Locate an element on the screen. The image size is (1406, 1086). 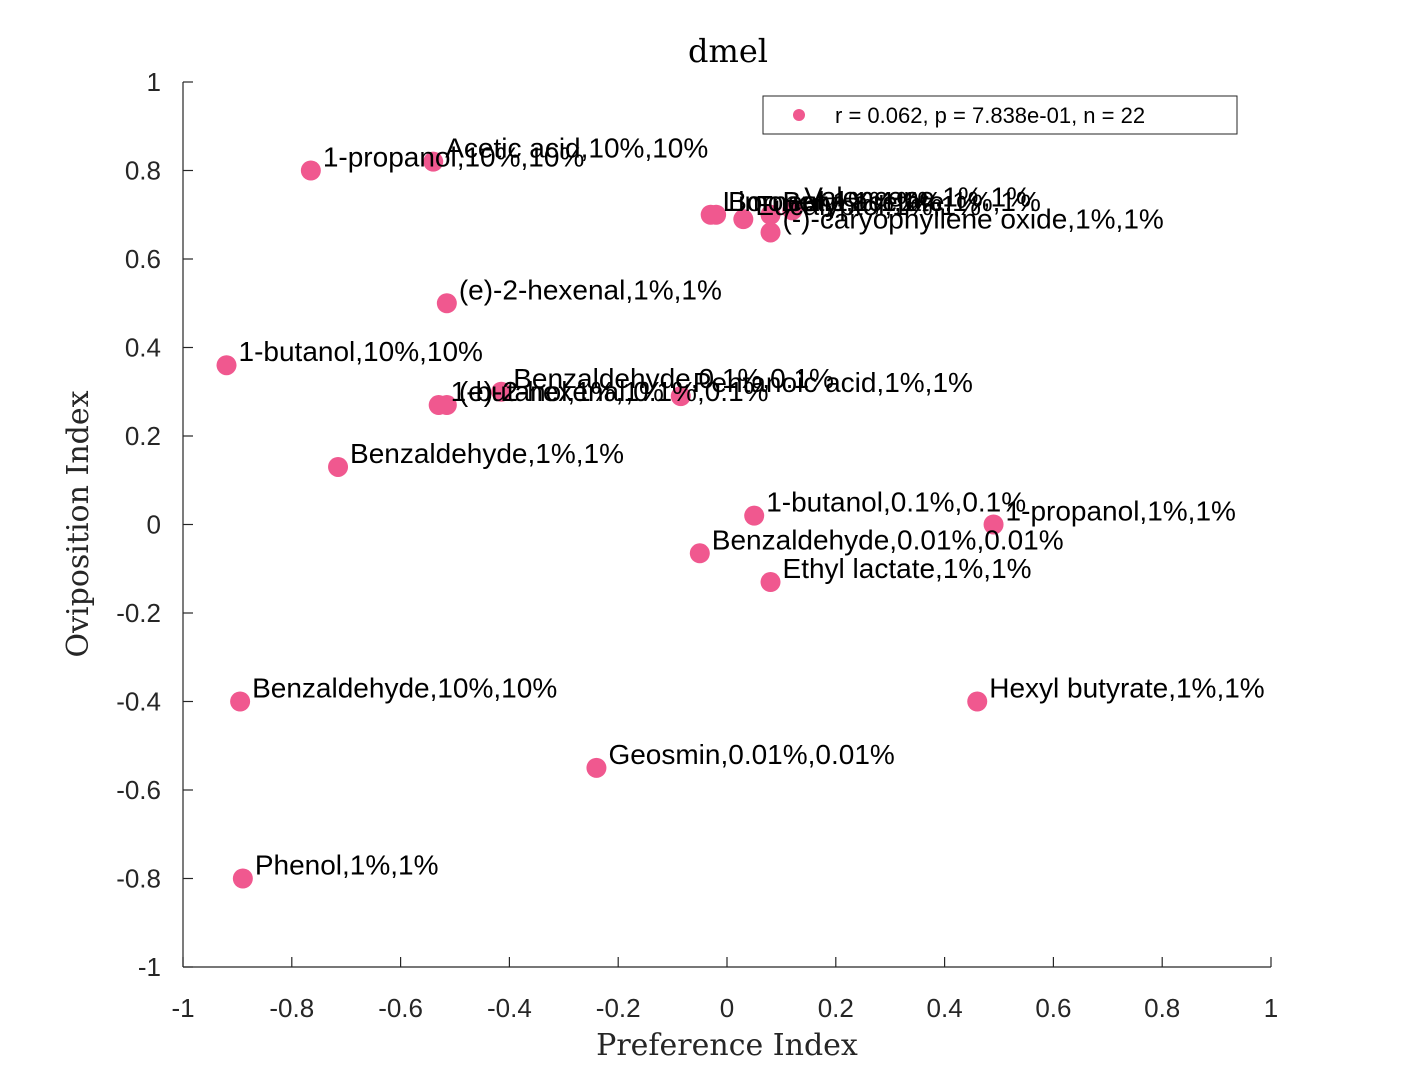
x-tick-label: 0.8 is located at coordinates (1162, 1008).